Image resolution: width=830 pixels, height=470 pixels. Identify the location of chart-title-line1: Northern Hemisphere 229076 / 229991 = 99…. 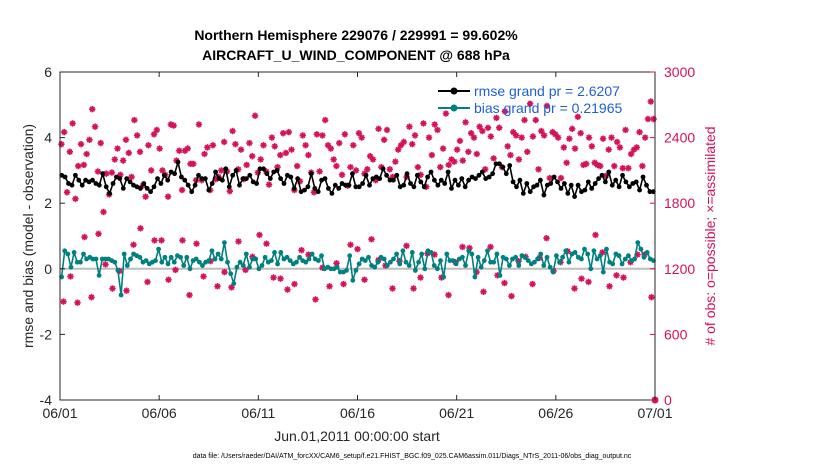
(356, 35).